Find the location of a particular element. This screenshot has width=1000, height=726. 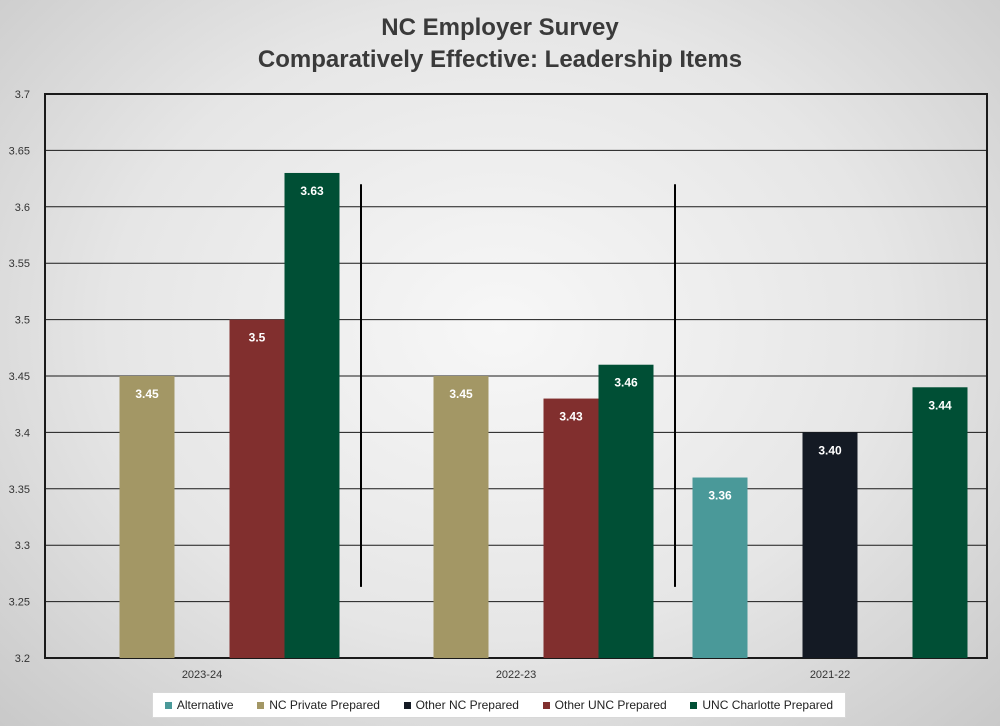

data-label: 3.44 is located at coordinates (940, 405).